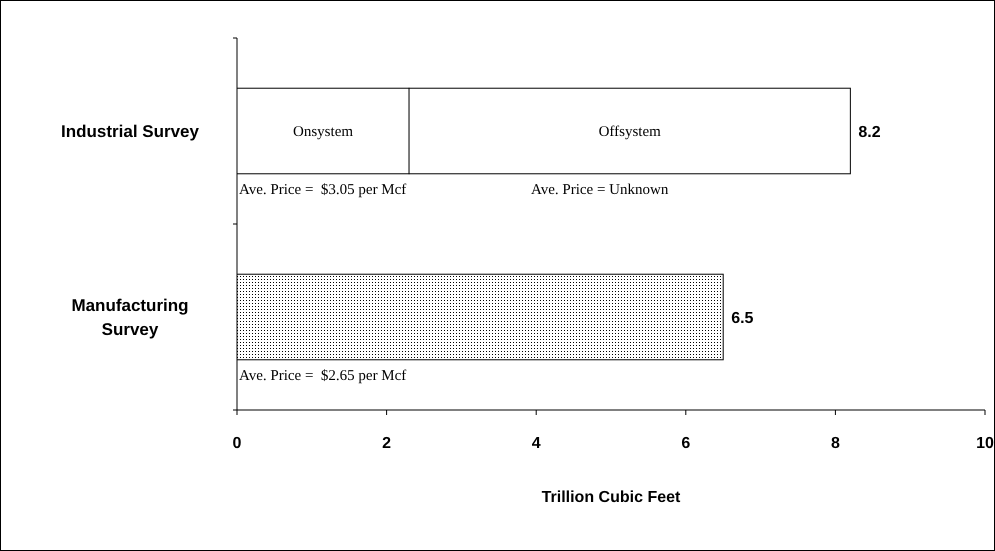  What do you see at coordinates (130, 131) in the screenshot?
I see `y-tick-label: Industrial Survey` at bounding box center [130, 131].